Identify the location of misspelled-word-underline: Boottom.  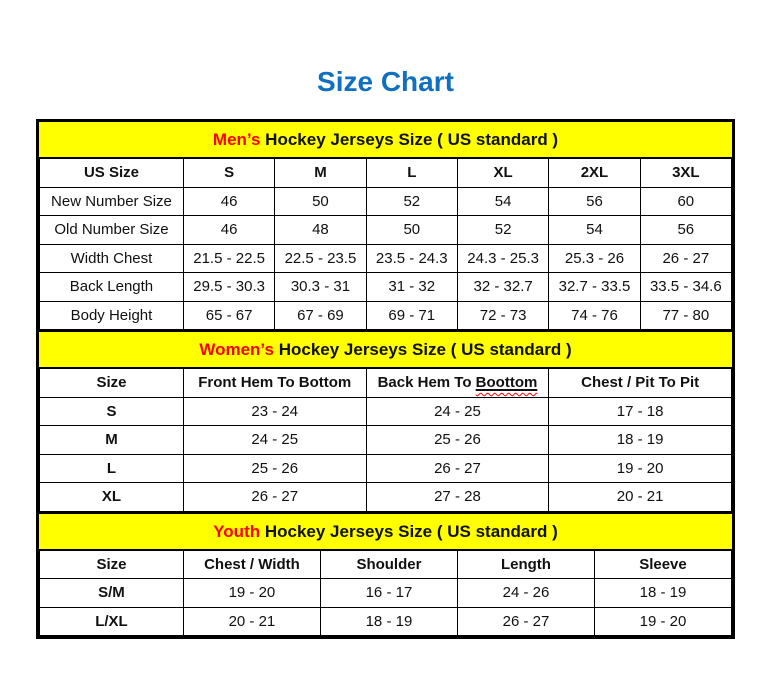
(506, 382).